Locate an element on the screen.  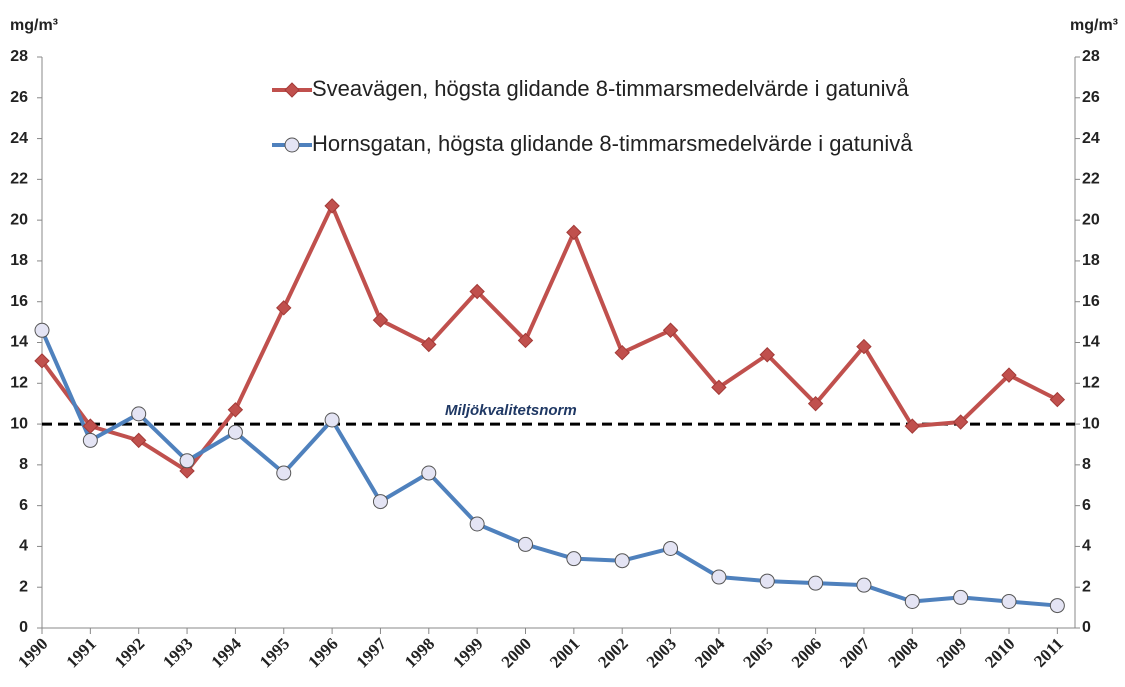
x-tick-label: 2002 is located at coordinates (612, 652).